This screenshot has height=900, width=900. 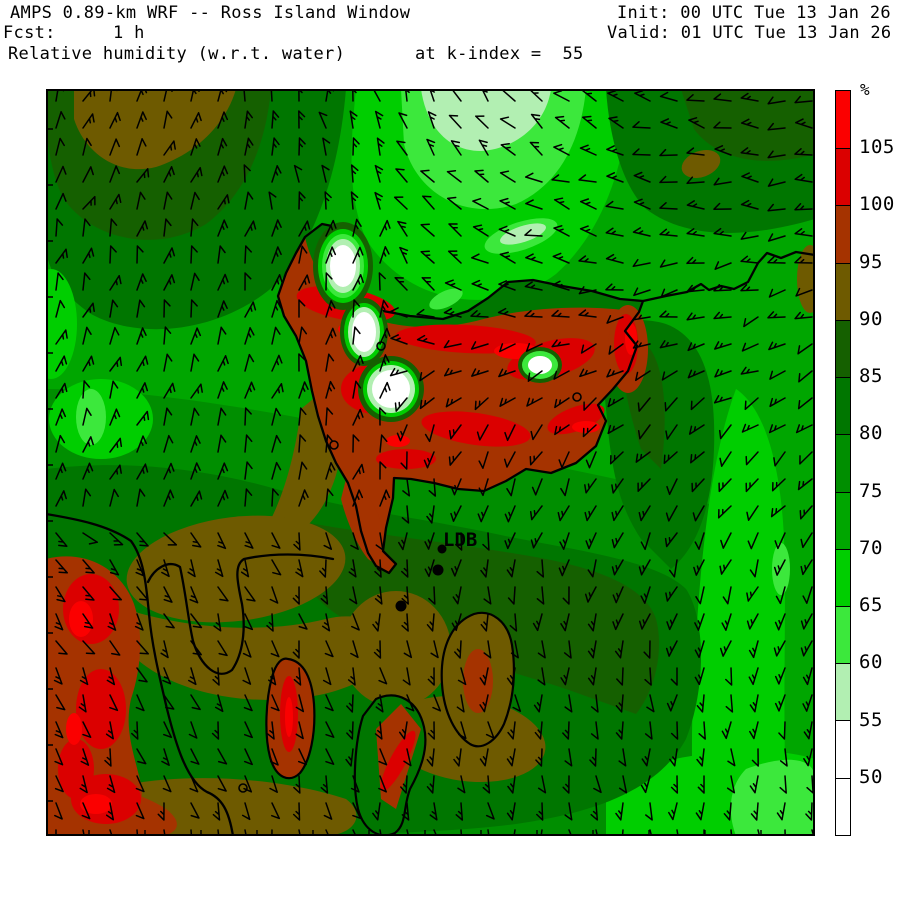 What do you see at coordinates (499, 54) in the screenshot?
I see `level-label: at k-index = 55` at bounding box center [499, 54].